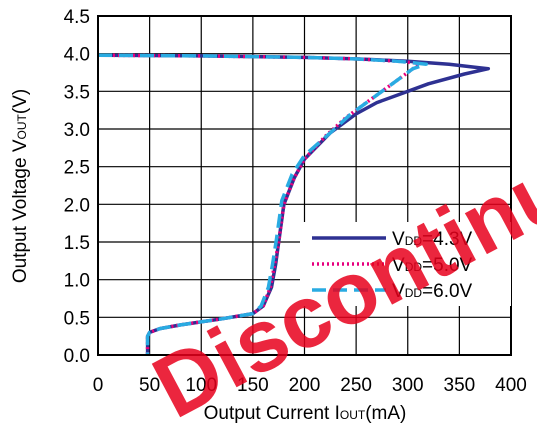 This screenshot has width=537, height=428. What do you see at coordinates (447, 239) in the screenshot?
I see `legend-label-value: =4.3V` at bounding box center [447, 239].